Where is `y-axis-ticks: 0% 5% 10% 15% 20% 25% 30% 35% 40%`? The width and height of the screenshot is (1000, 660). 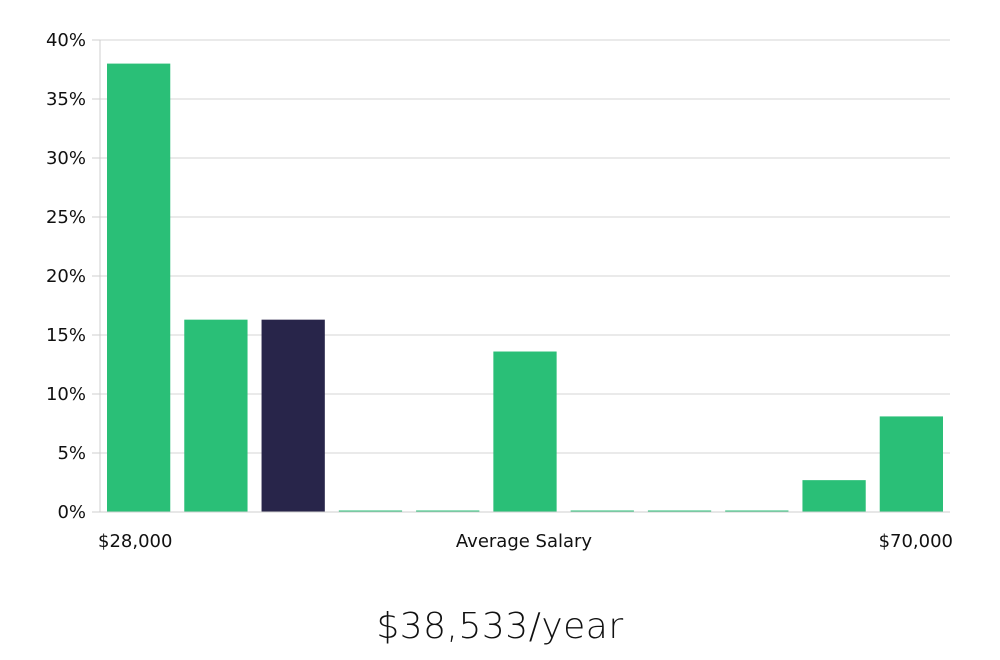 y-axis-ticks: 0% 5% 10% 15% 20% 25% 30% 35% 40% is located at coordinates (73, 276).